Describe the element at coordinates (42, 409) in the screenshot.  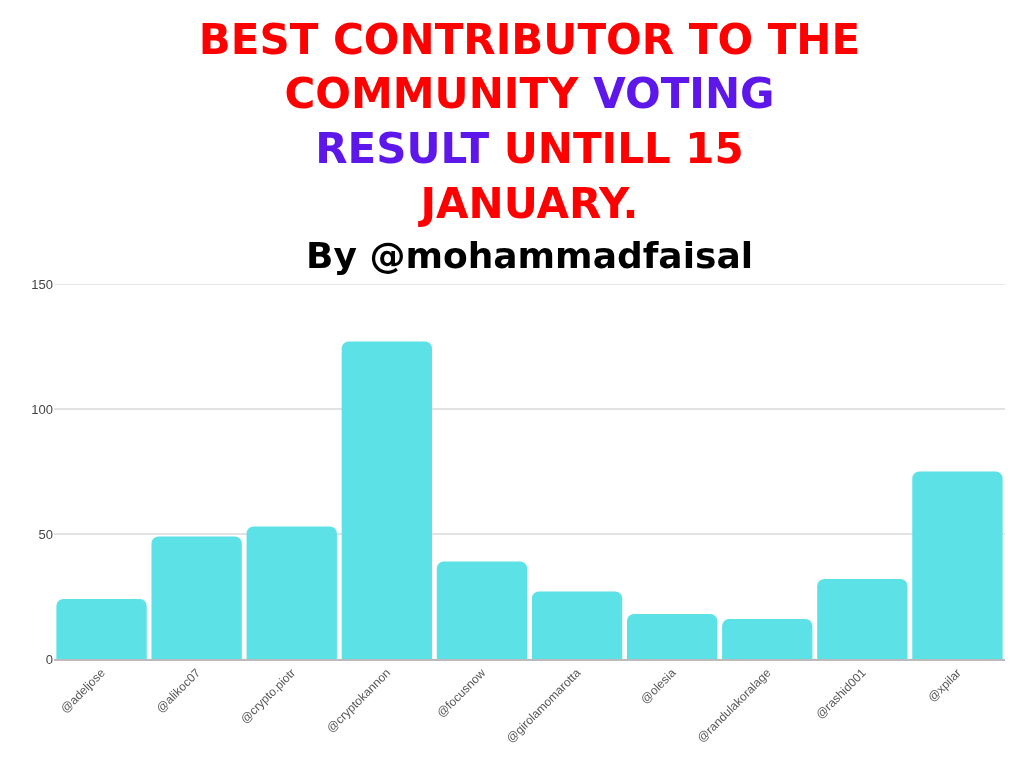
I see `y-tick-label: 100` at that location.